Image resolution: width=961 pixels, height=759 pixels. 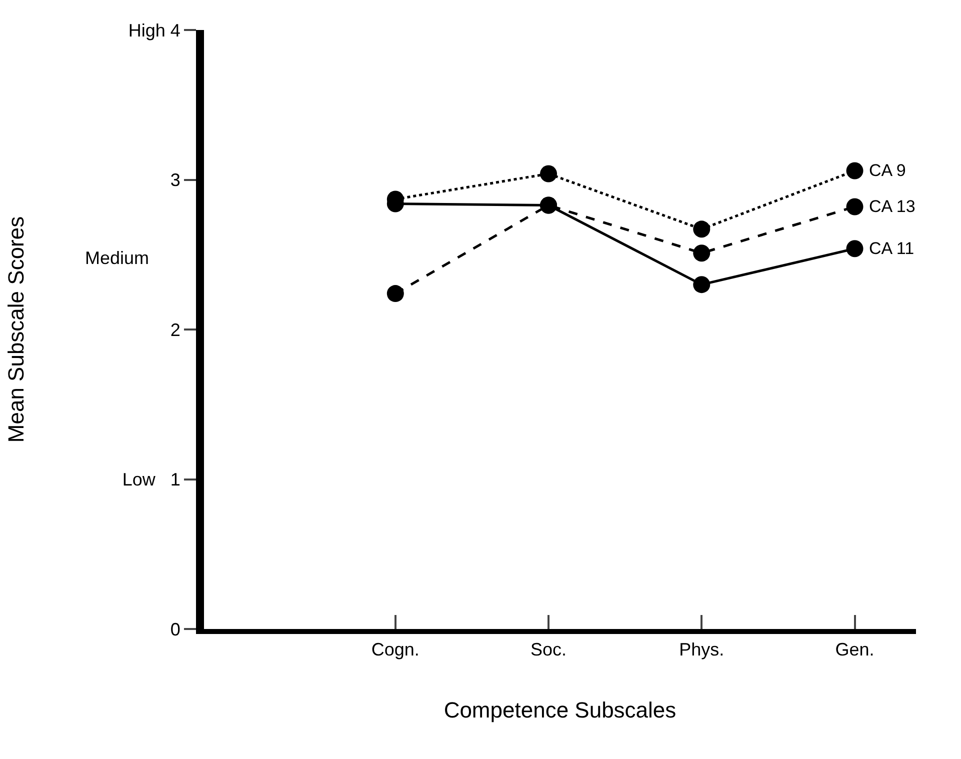 What do you see at coordinates (395, 650) in the screenshot?
I see `x-tick-label: Cogn.` at bounding box center [395, 650].